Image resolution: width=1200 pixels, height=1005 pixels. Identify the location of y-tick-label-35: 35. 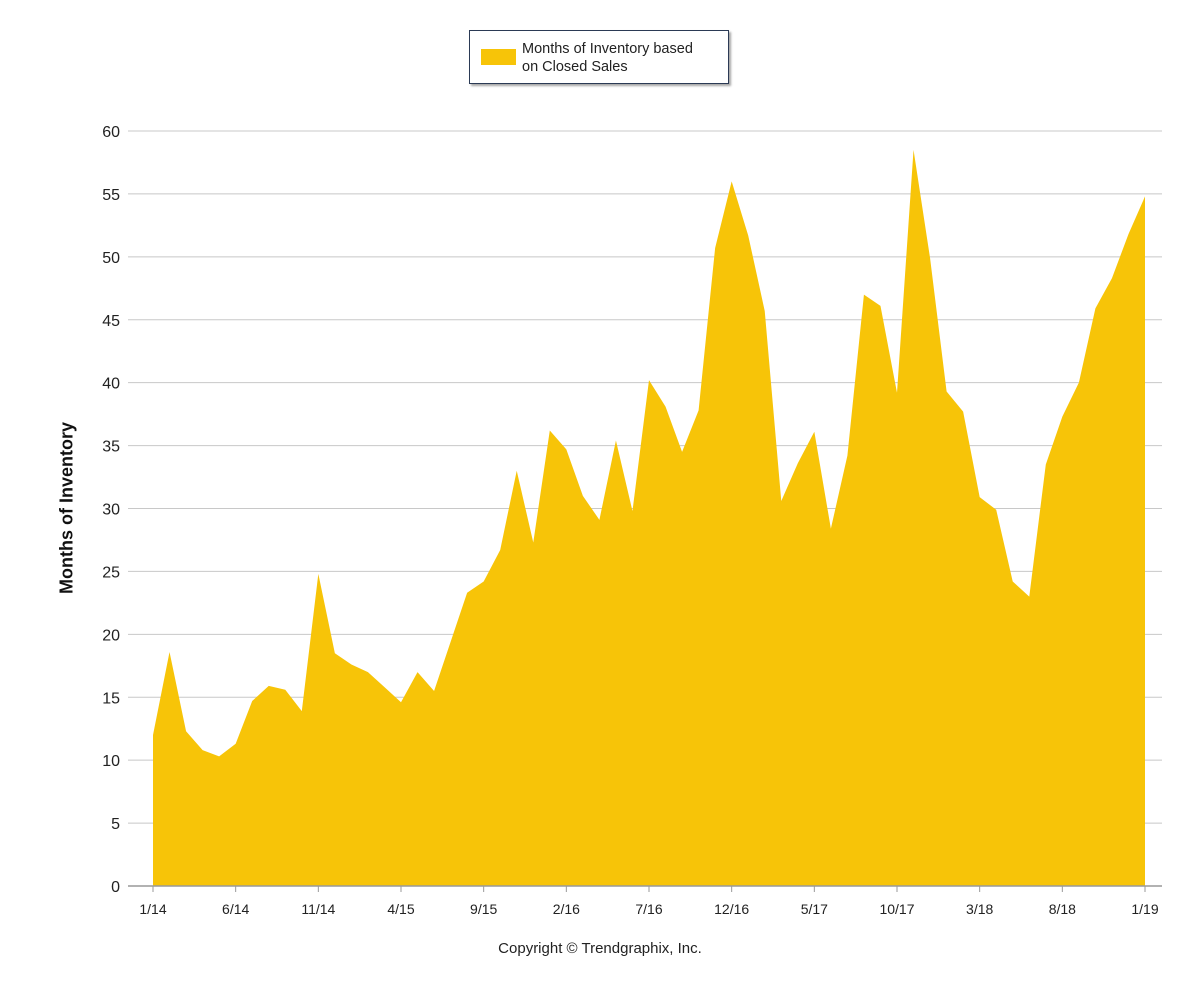
(111, 447).